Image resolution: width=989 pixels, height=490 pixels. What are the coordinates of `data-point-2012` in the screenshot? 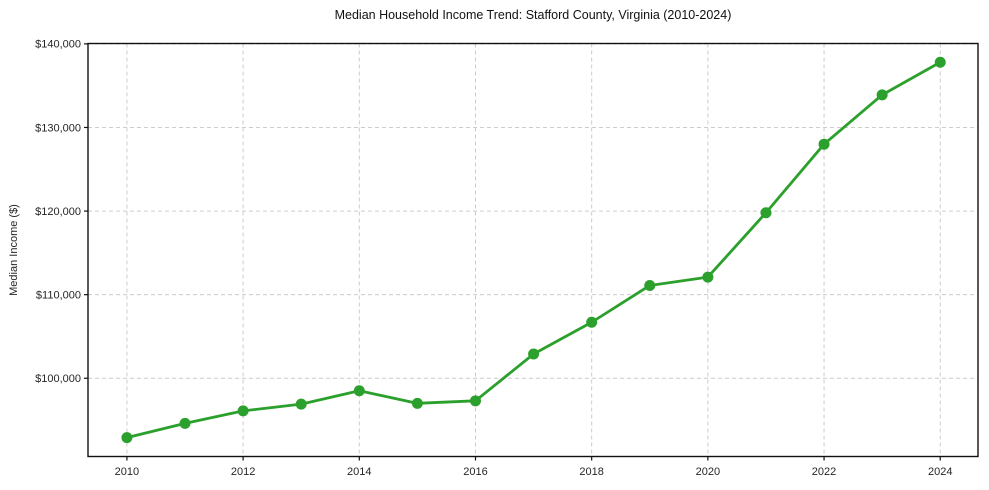 It's located at (243, 411).